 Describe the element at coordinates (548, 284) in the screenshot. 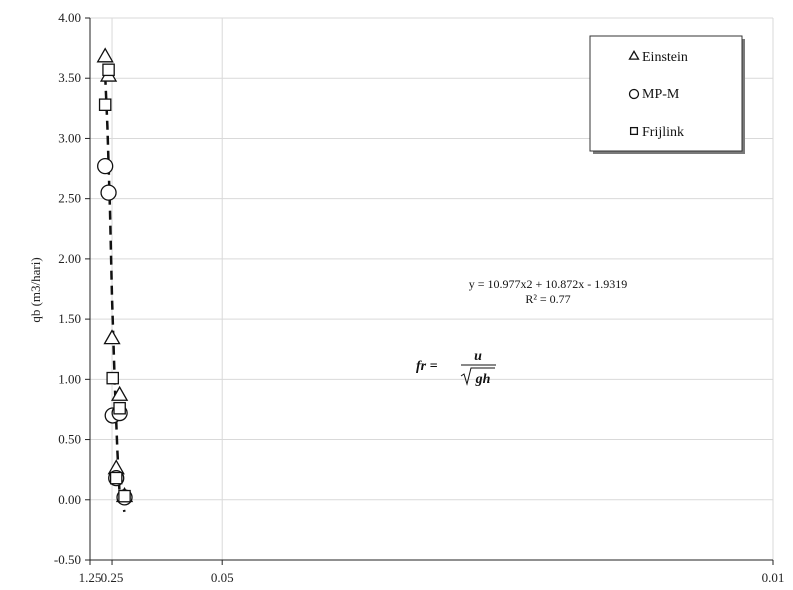

I see `trendline-equation: y = 10.977x2 + 10.872x - 1.9319` at that location.